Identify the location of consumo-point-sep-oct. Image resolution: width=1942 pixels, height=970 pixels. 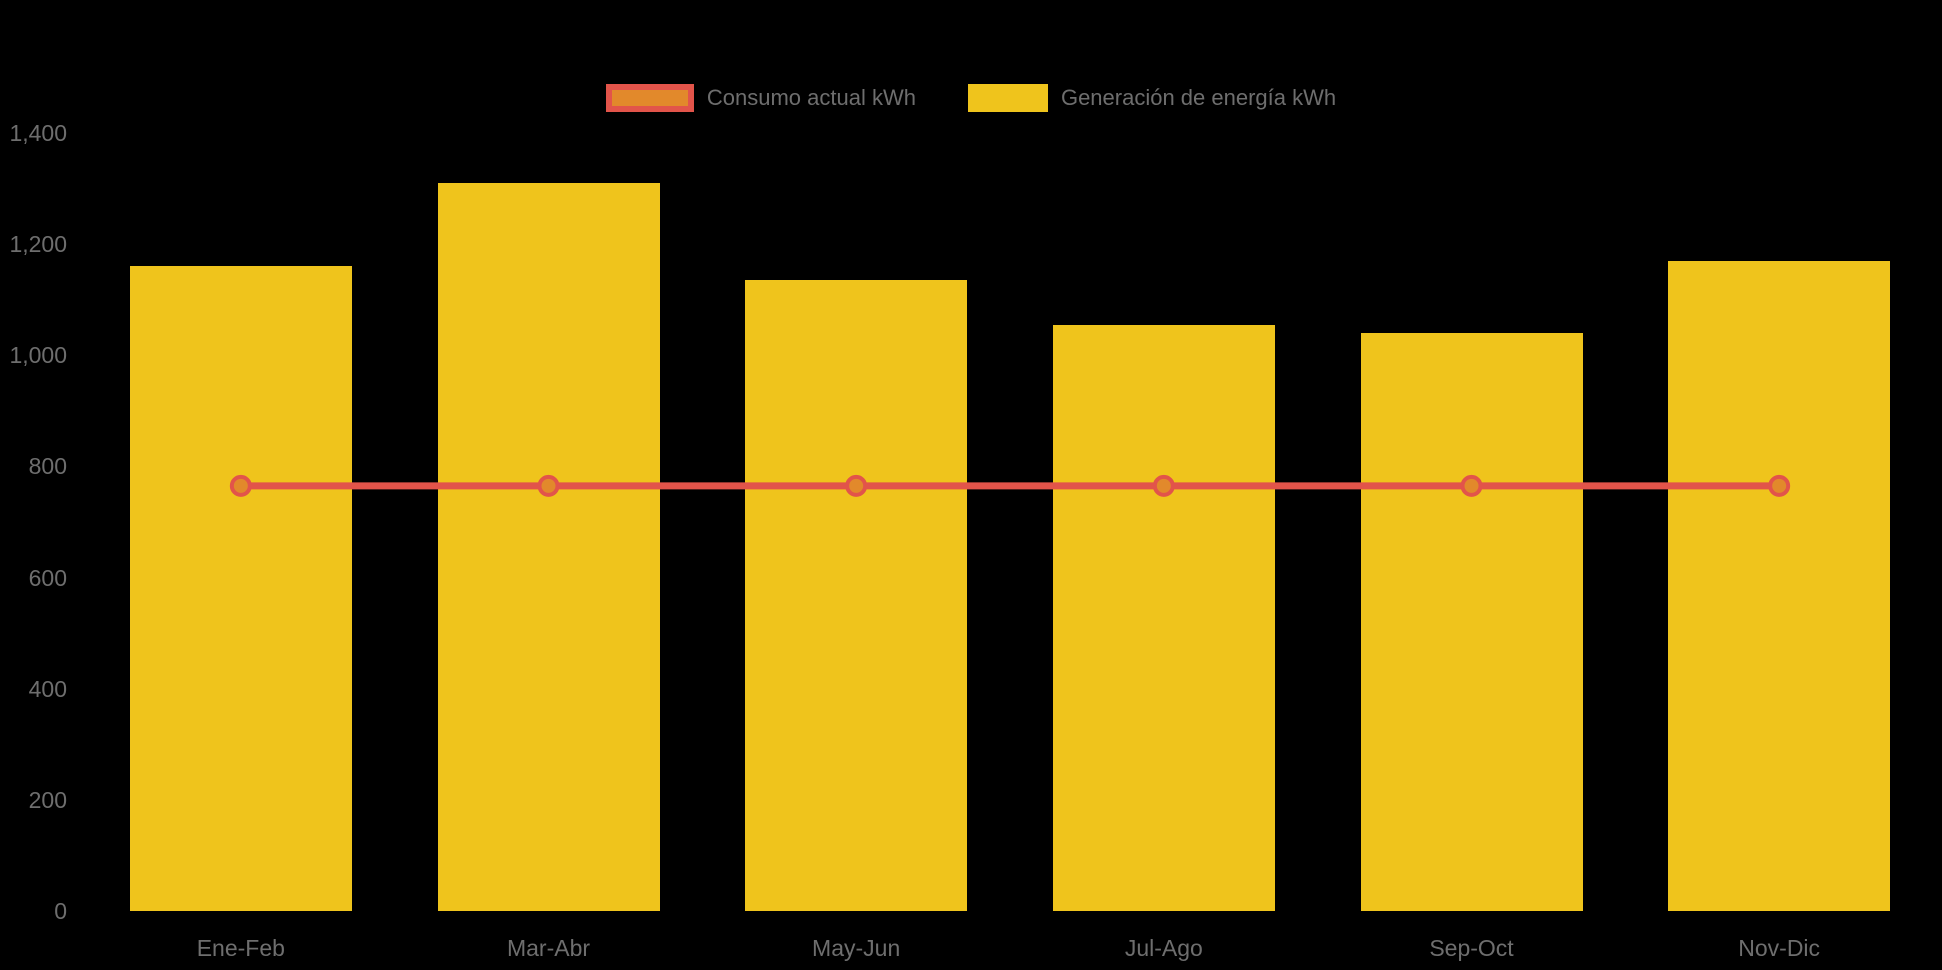
(1471, 485).